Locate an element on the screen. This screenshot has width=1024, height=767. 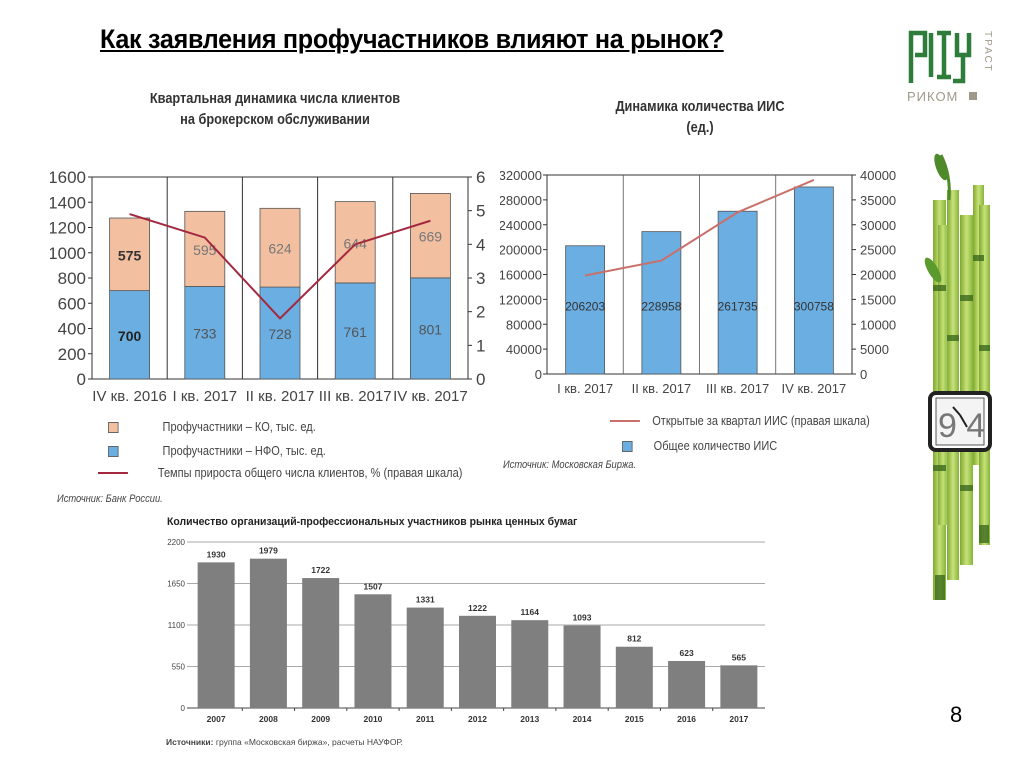
logo-monogram-icon: ТРАСТ РИКОМ is located at coordinates (950, 67).